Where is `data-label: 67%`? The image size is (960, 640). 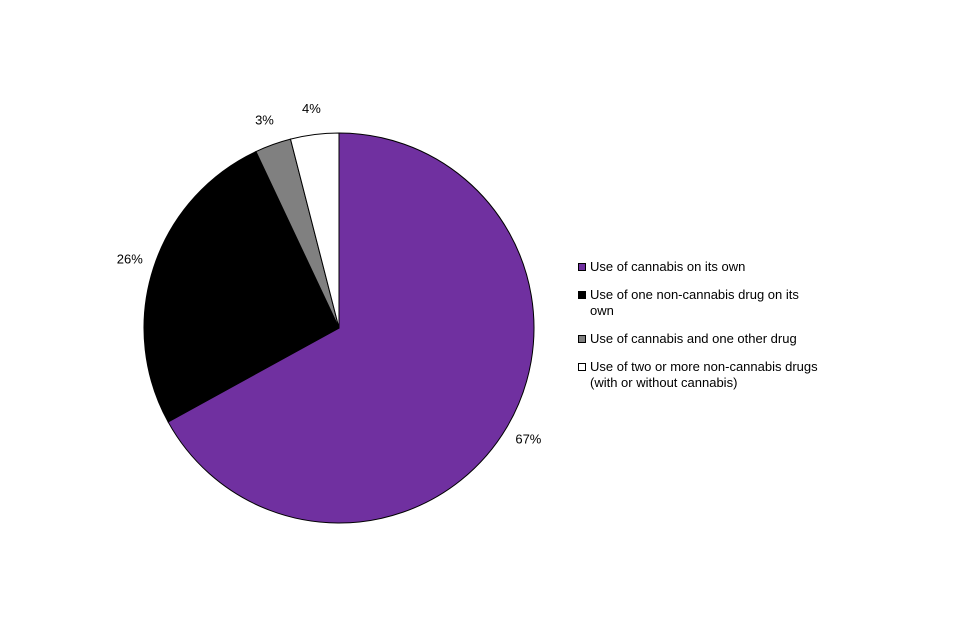 data-label: 67% is located at coordinates (528, 438).